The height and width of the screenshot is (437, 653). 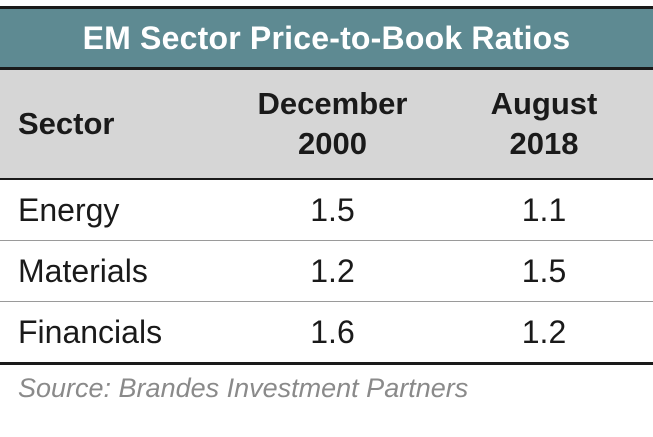 What do you see at coordinates (66, 123) in the screenshot?
I see `header-sector: Sector` at bounding box center [66, 123].